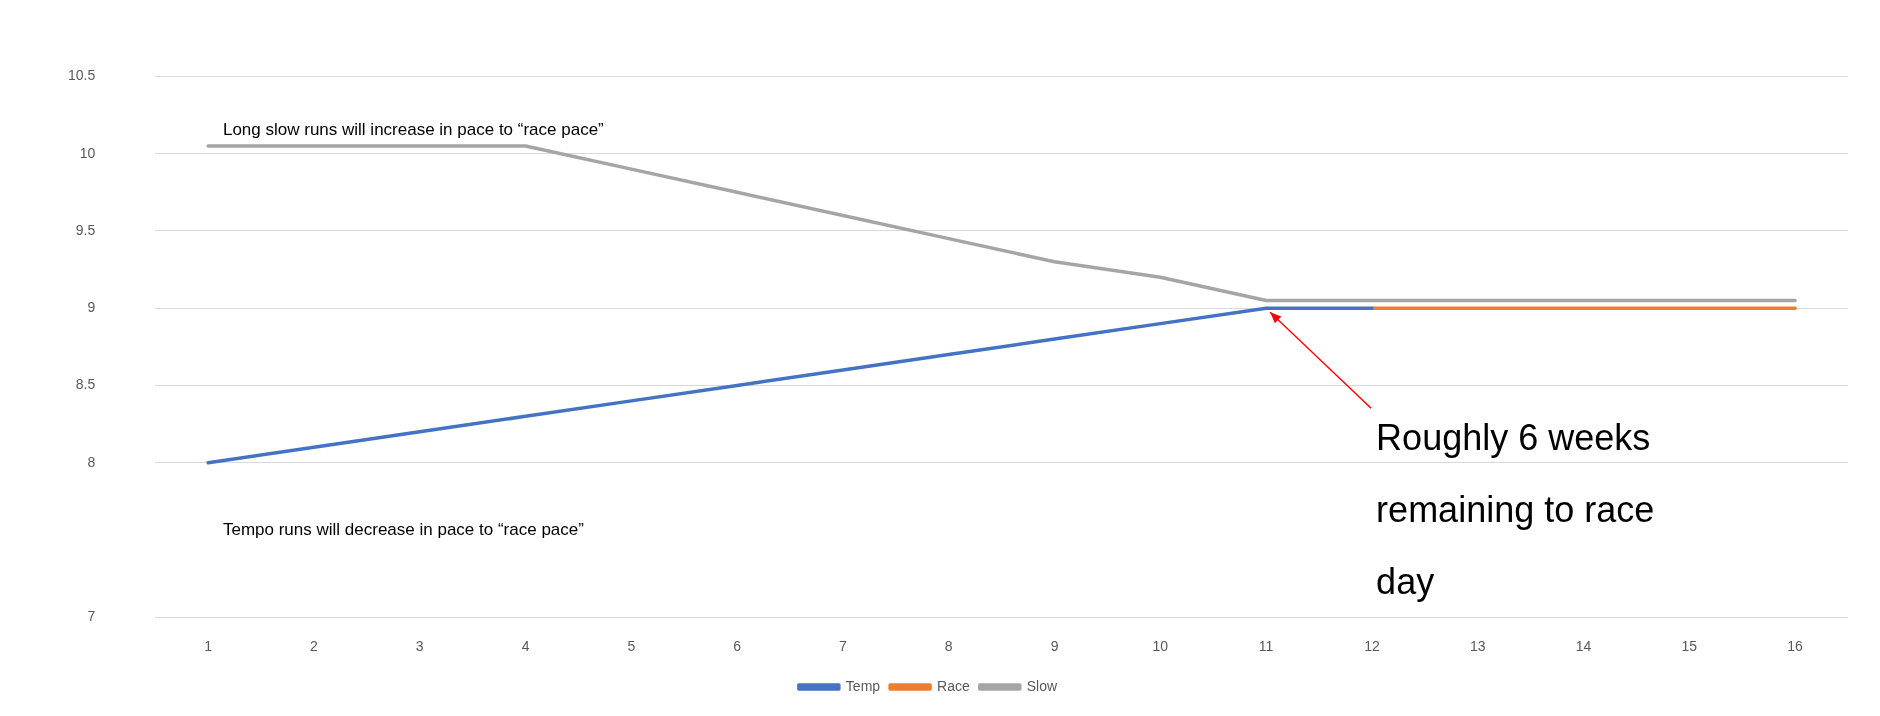  What do you see at coordinates (1477, 646) in the screenshot?
I see `x-tick-label: 13` at bounding box center [1477, 646].